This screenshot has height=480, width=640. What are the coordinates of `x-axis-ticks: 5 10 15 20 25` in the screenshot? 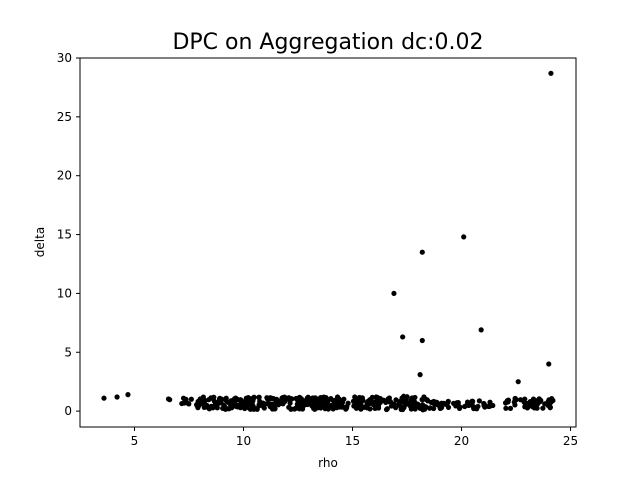 It's located at (354, 437).